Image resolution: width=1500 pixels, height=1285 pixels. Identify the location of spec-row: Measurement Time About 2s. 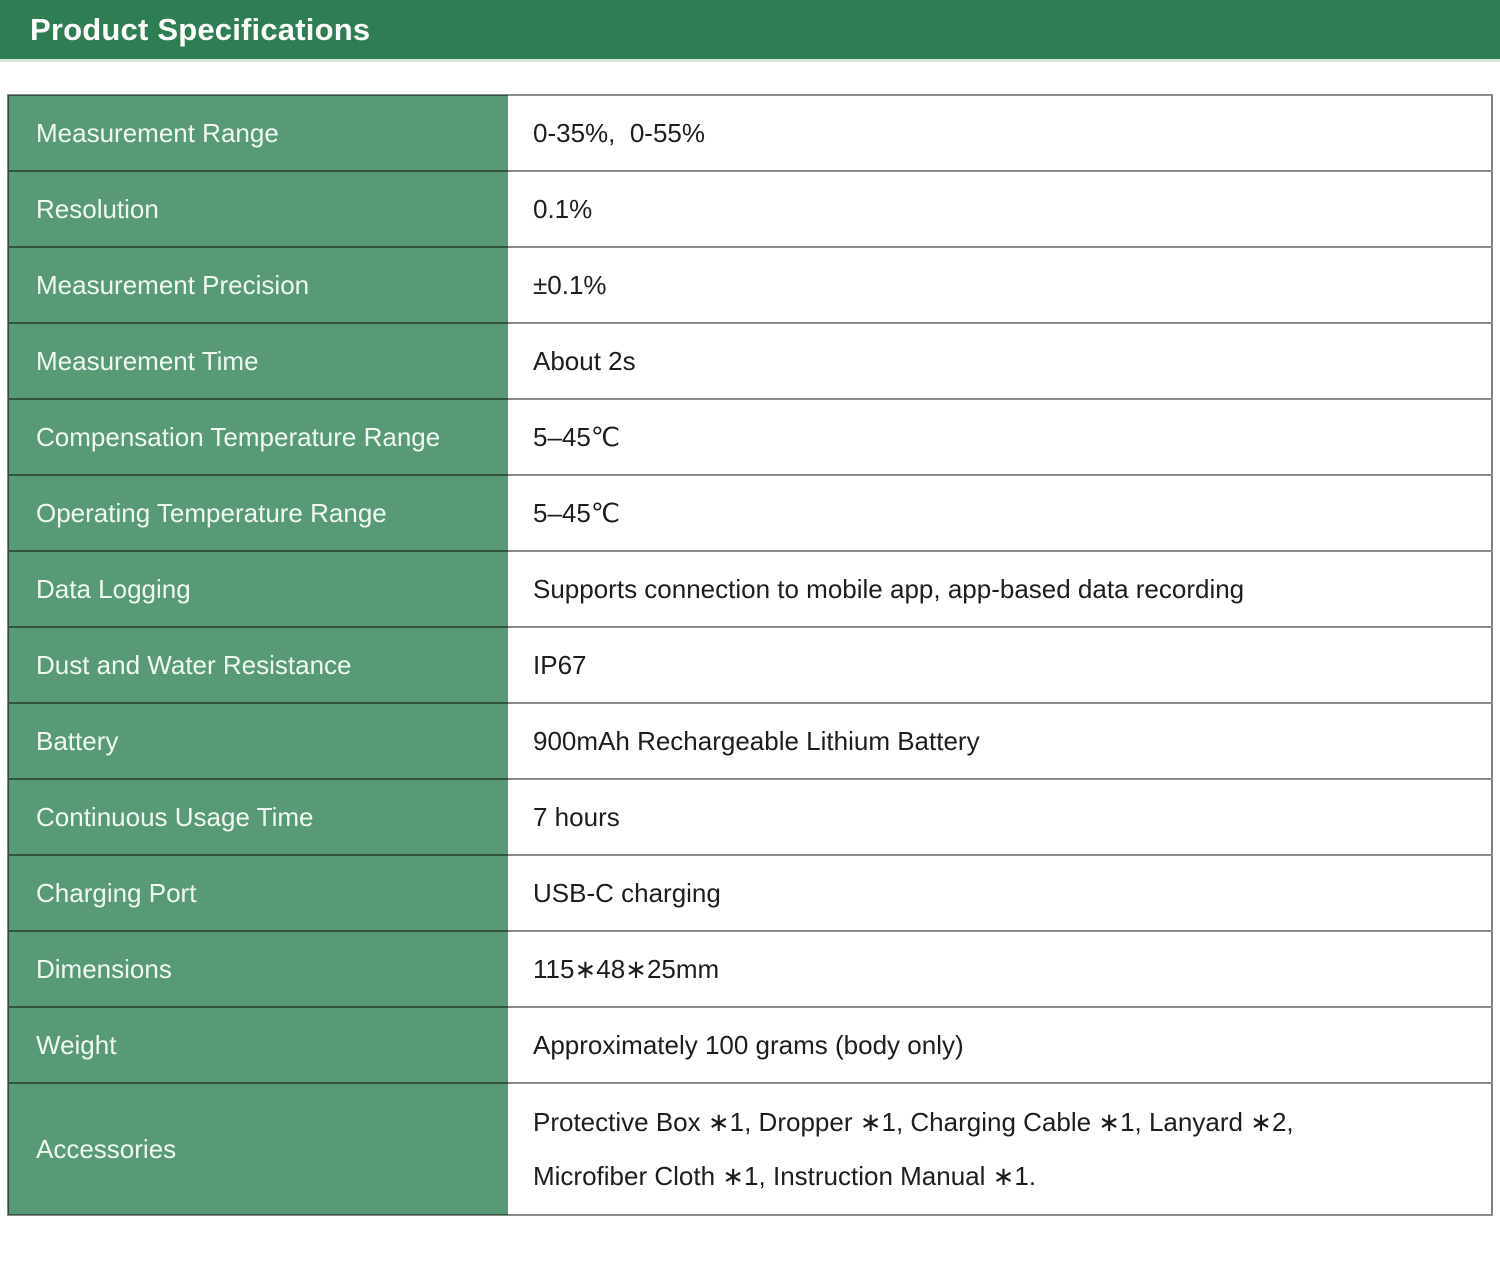
(750, 361).